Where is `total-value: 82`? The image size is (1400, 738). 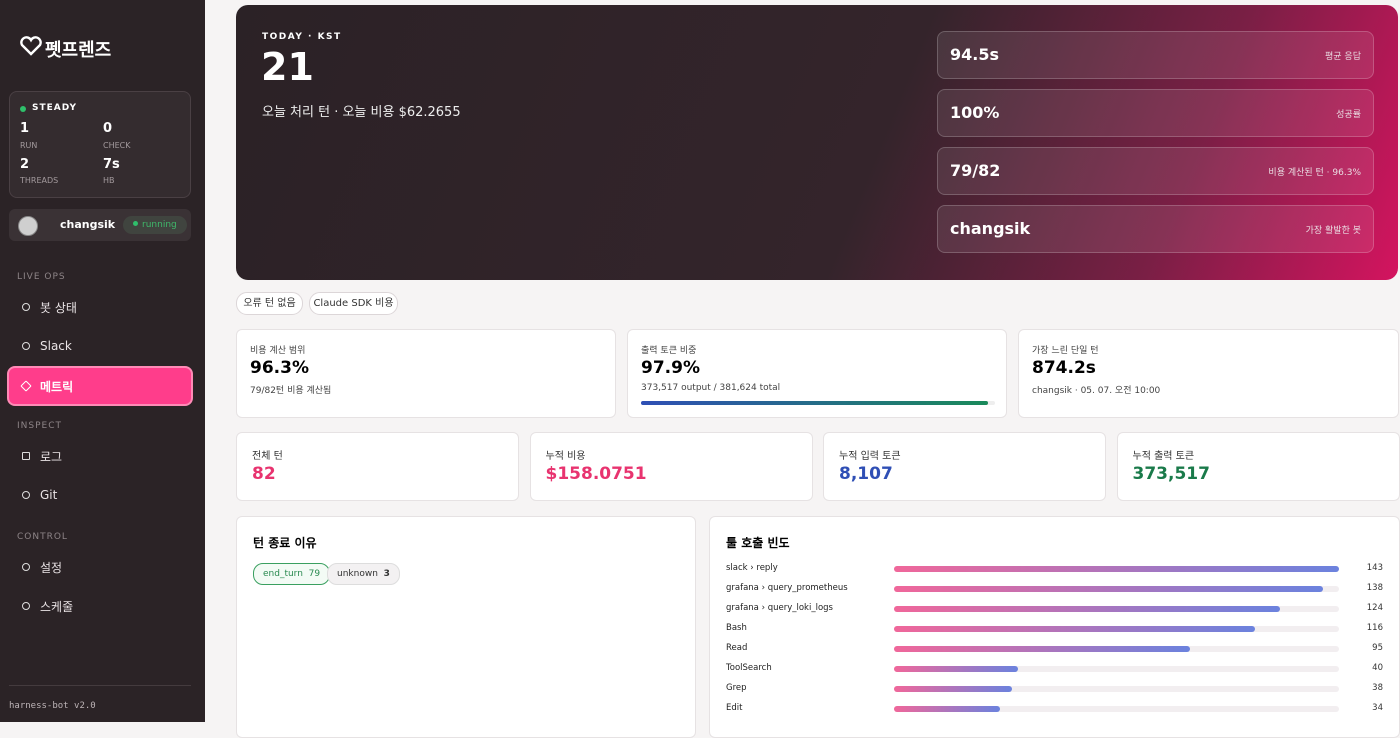 total-value: 82 is located at coordinates (264, 474).